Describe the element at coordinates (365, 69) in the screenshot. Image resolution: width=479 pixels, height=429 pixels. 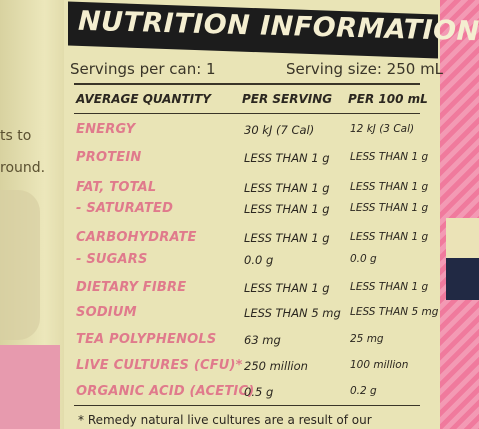
I see `serving-size: Serving size: 250 mL` at that location.